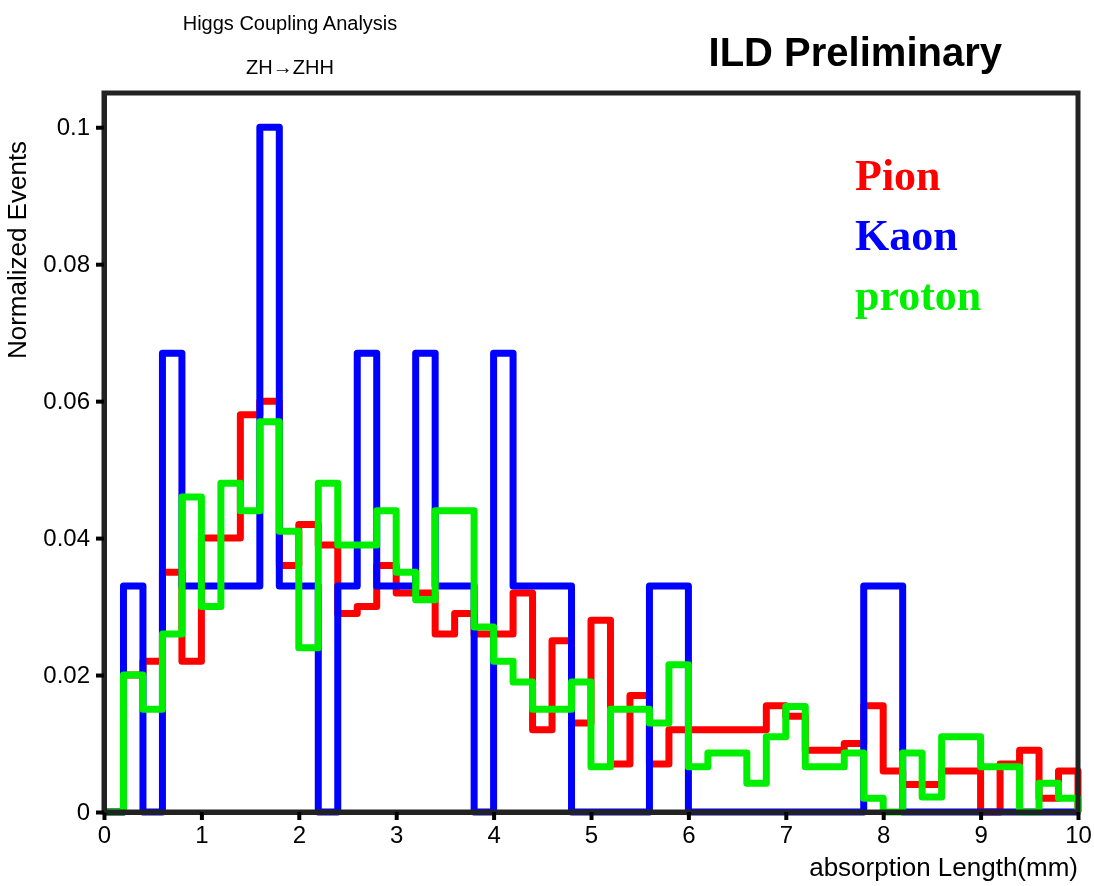 Image resolution: width=1094 pixels, height=886 pixels. I want to click on text: ZH→ZHH, so click(290, 67).